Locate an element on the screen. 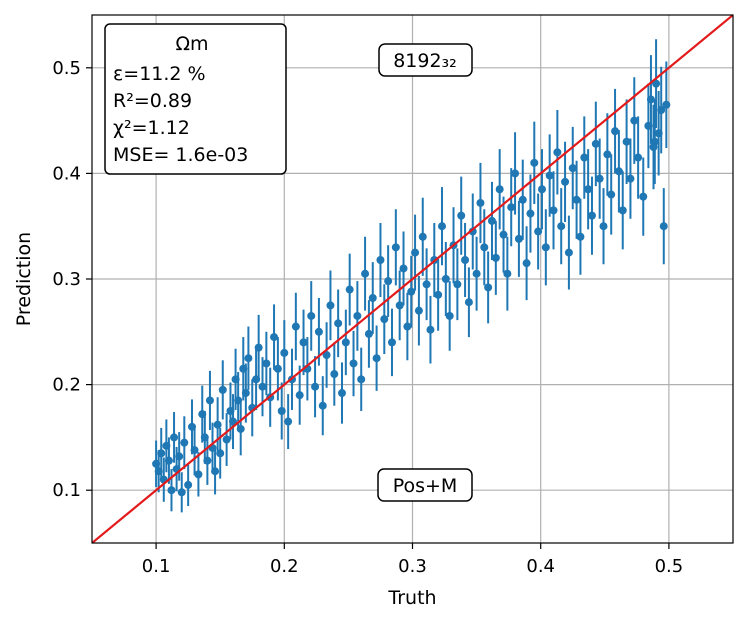  stats-epsilon: ε=11.2 % is located at coordinates (159, 74).